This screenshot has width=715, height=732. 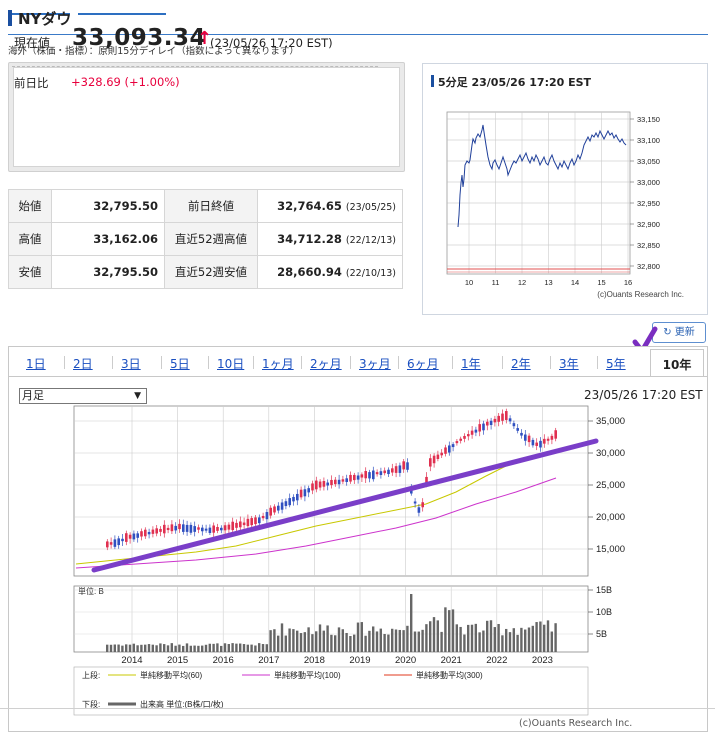 I want to click on page-title: NYダウ, so click(x=39, y=18).